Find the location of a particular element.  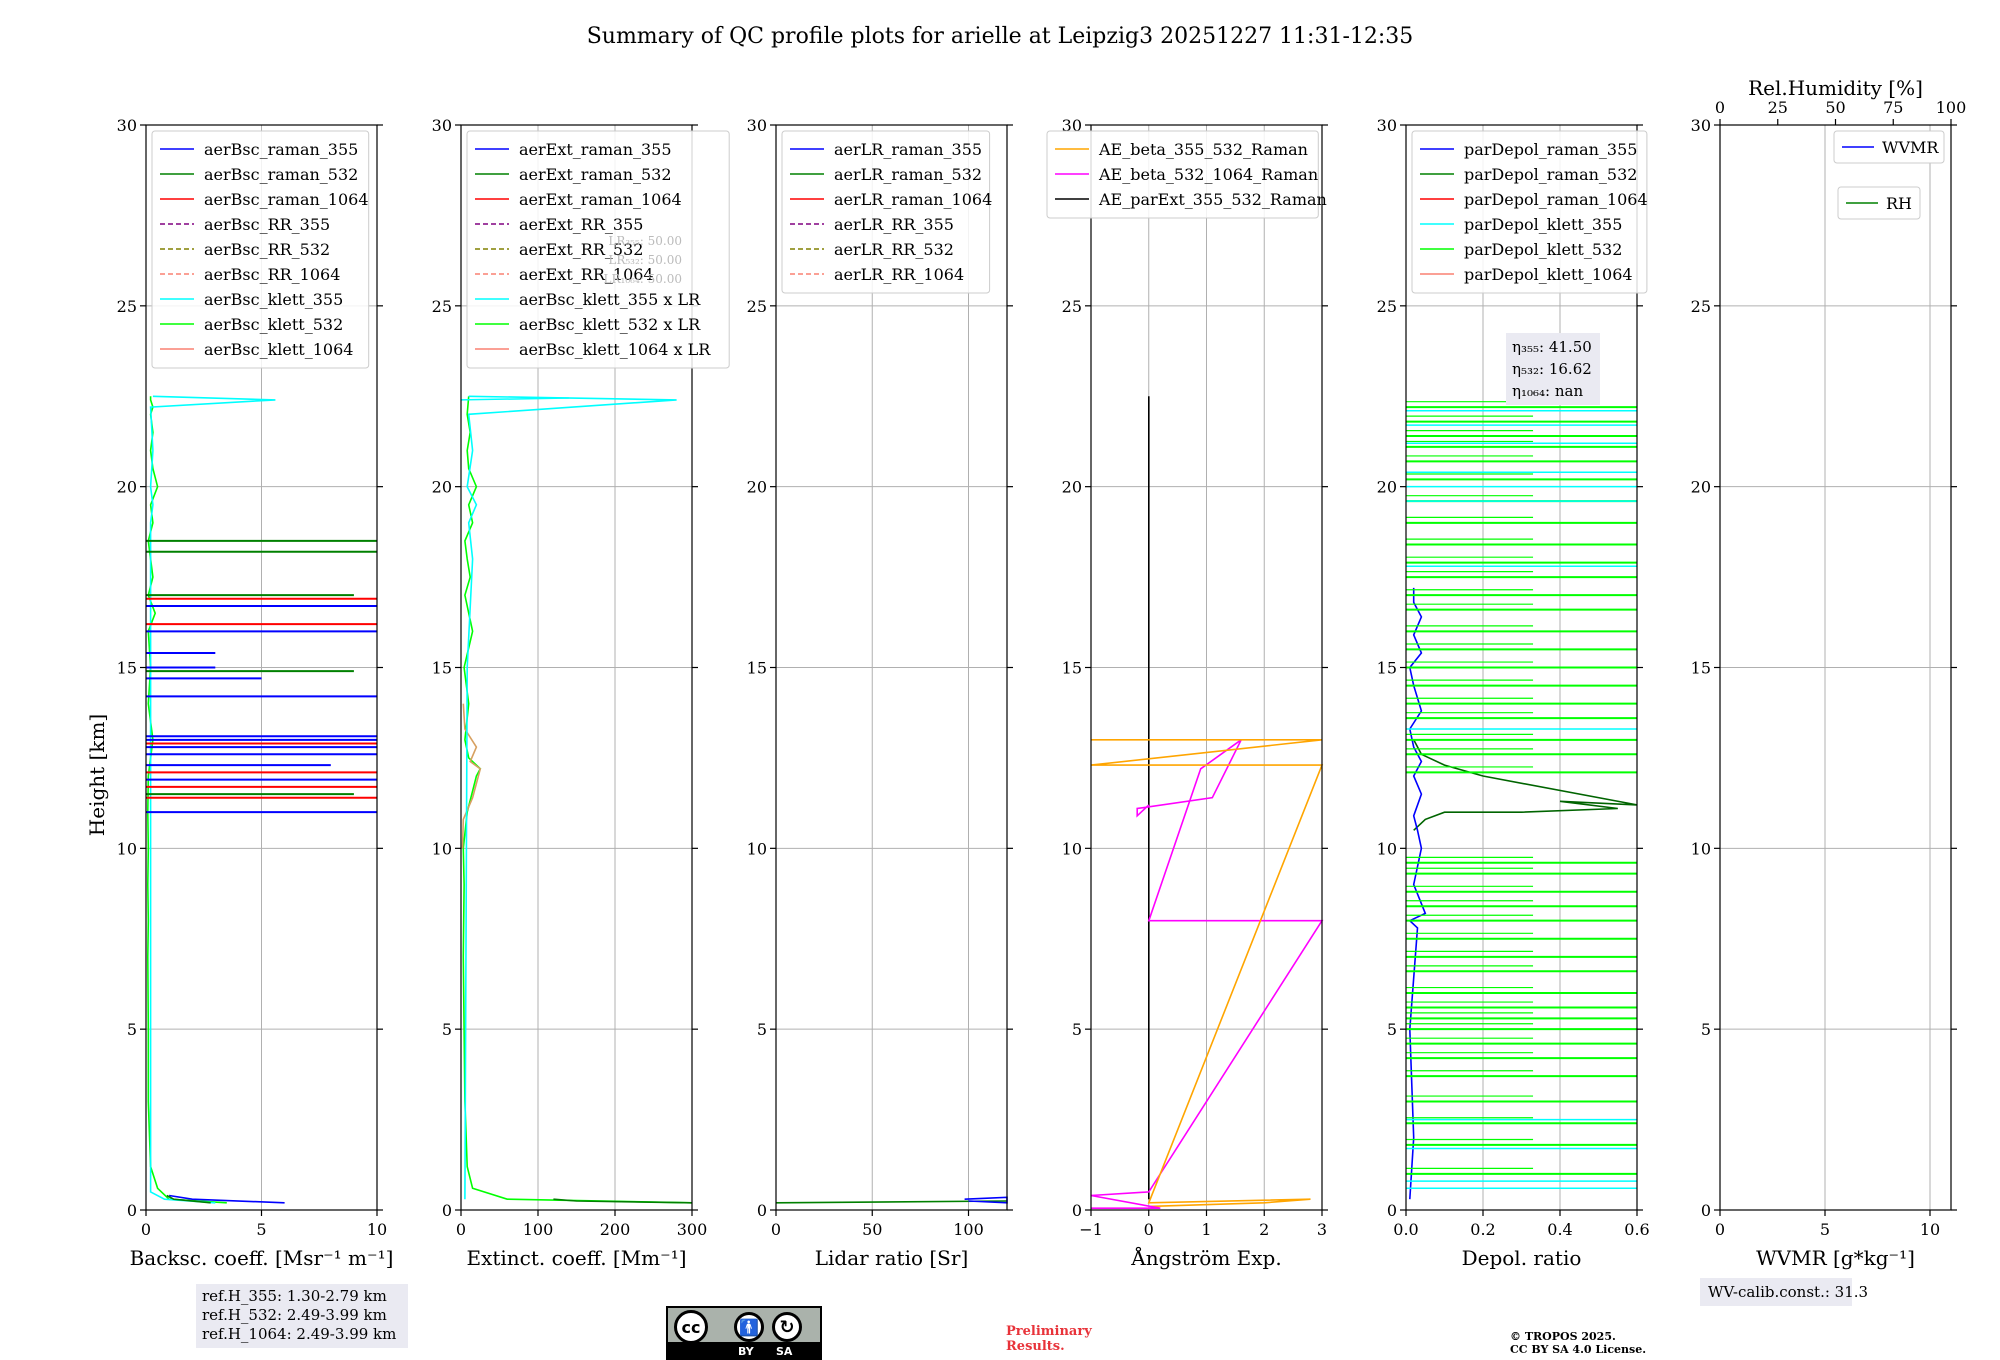

legend-label: aerBsc_klett_1064 is located at coordinates (278, 349).